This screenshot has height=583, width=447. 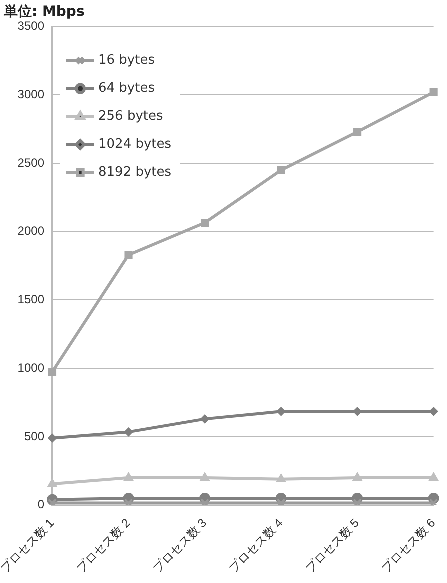 I want to click on chart-title: 単位: Mbps, so click(x=44, y=12).